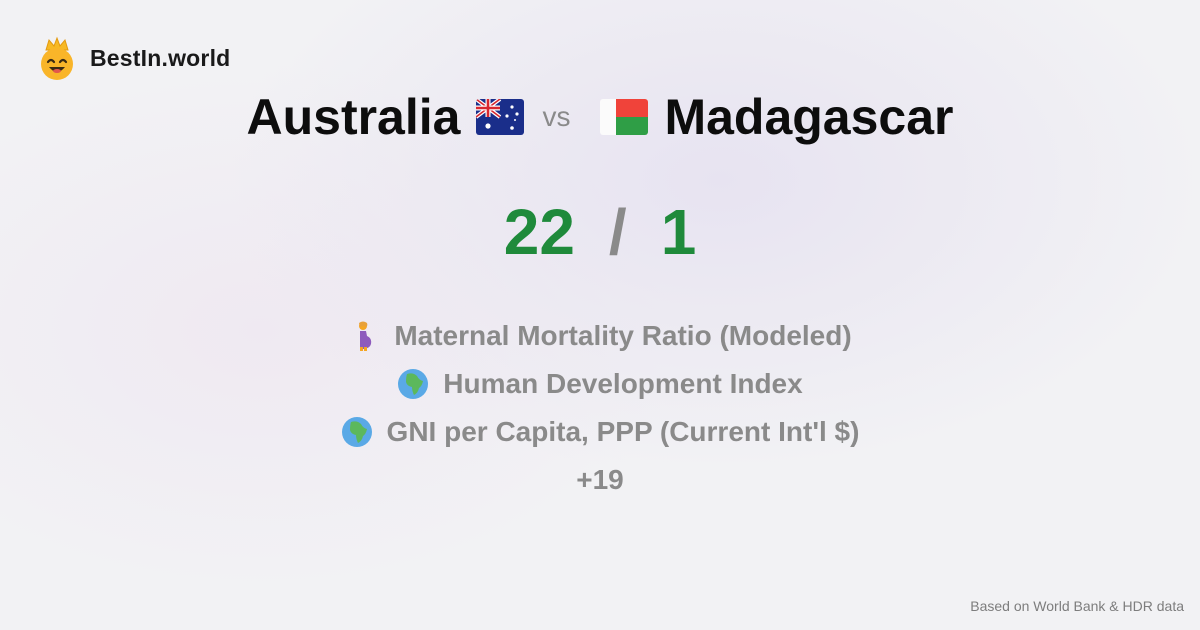  I want to click on country-a-name: Australia, so click(353, 117).